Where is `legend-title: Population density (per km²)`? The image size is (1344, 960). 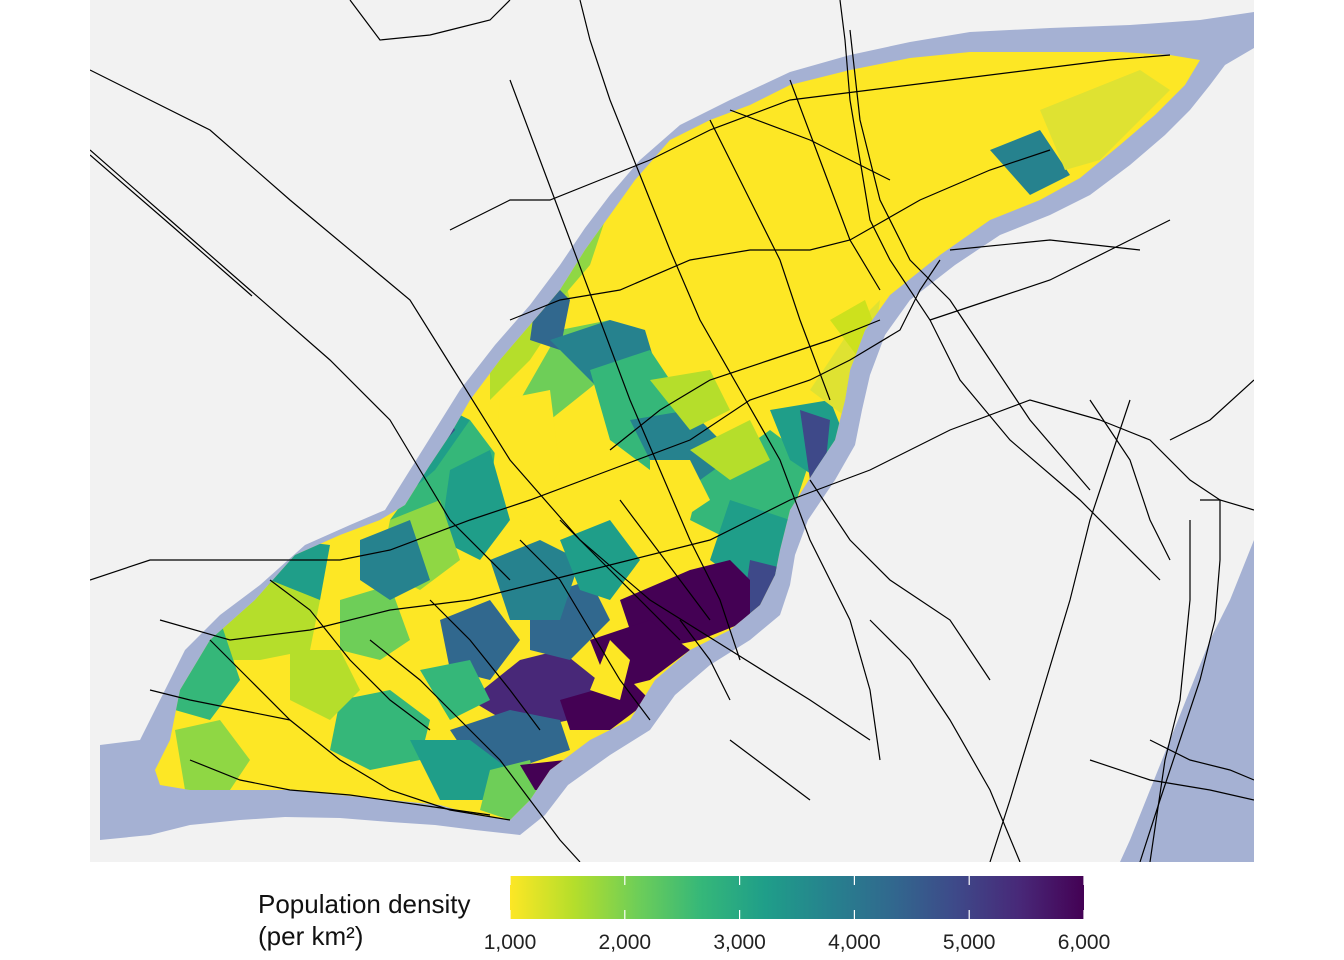
legend-title: Population density (per km²) is located at coordinates (364, 920).